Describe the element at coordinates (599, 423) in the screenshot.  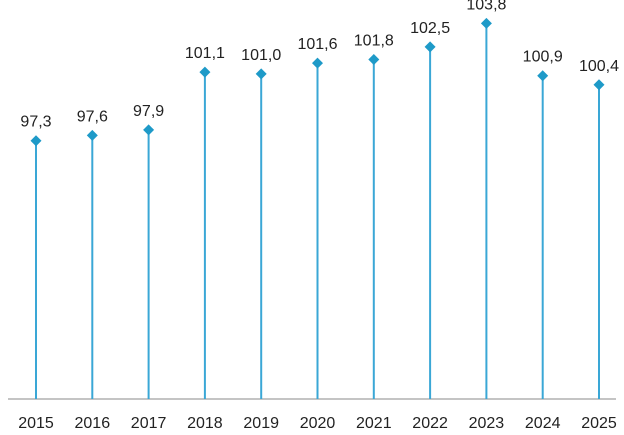
I see `x-tick-label-2025: 2025` at that location.